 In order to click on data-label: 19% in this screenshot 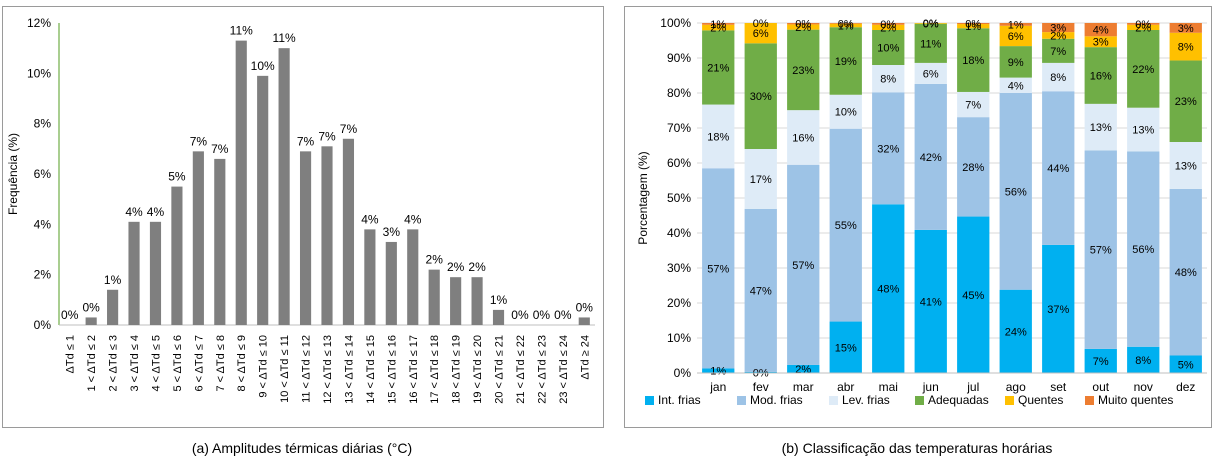, I will do `click(846, 62)`.